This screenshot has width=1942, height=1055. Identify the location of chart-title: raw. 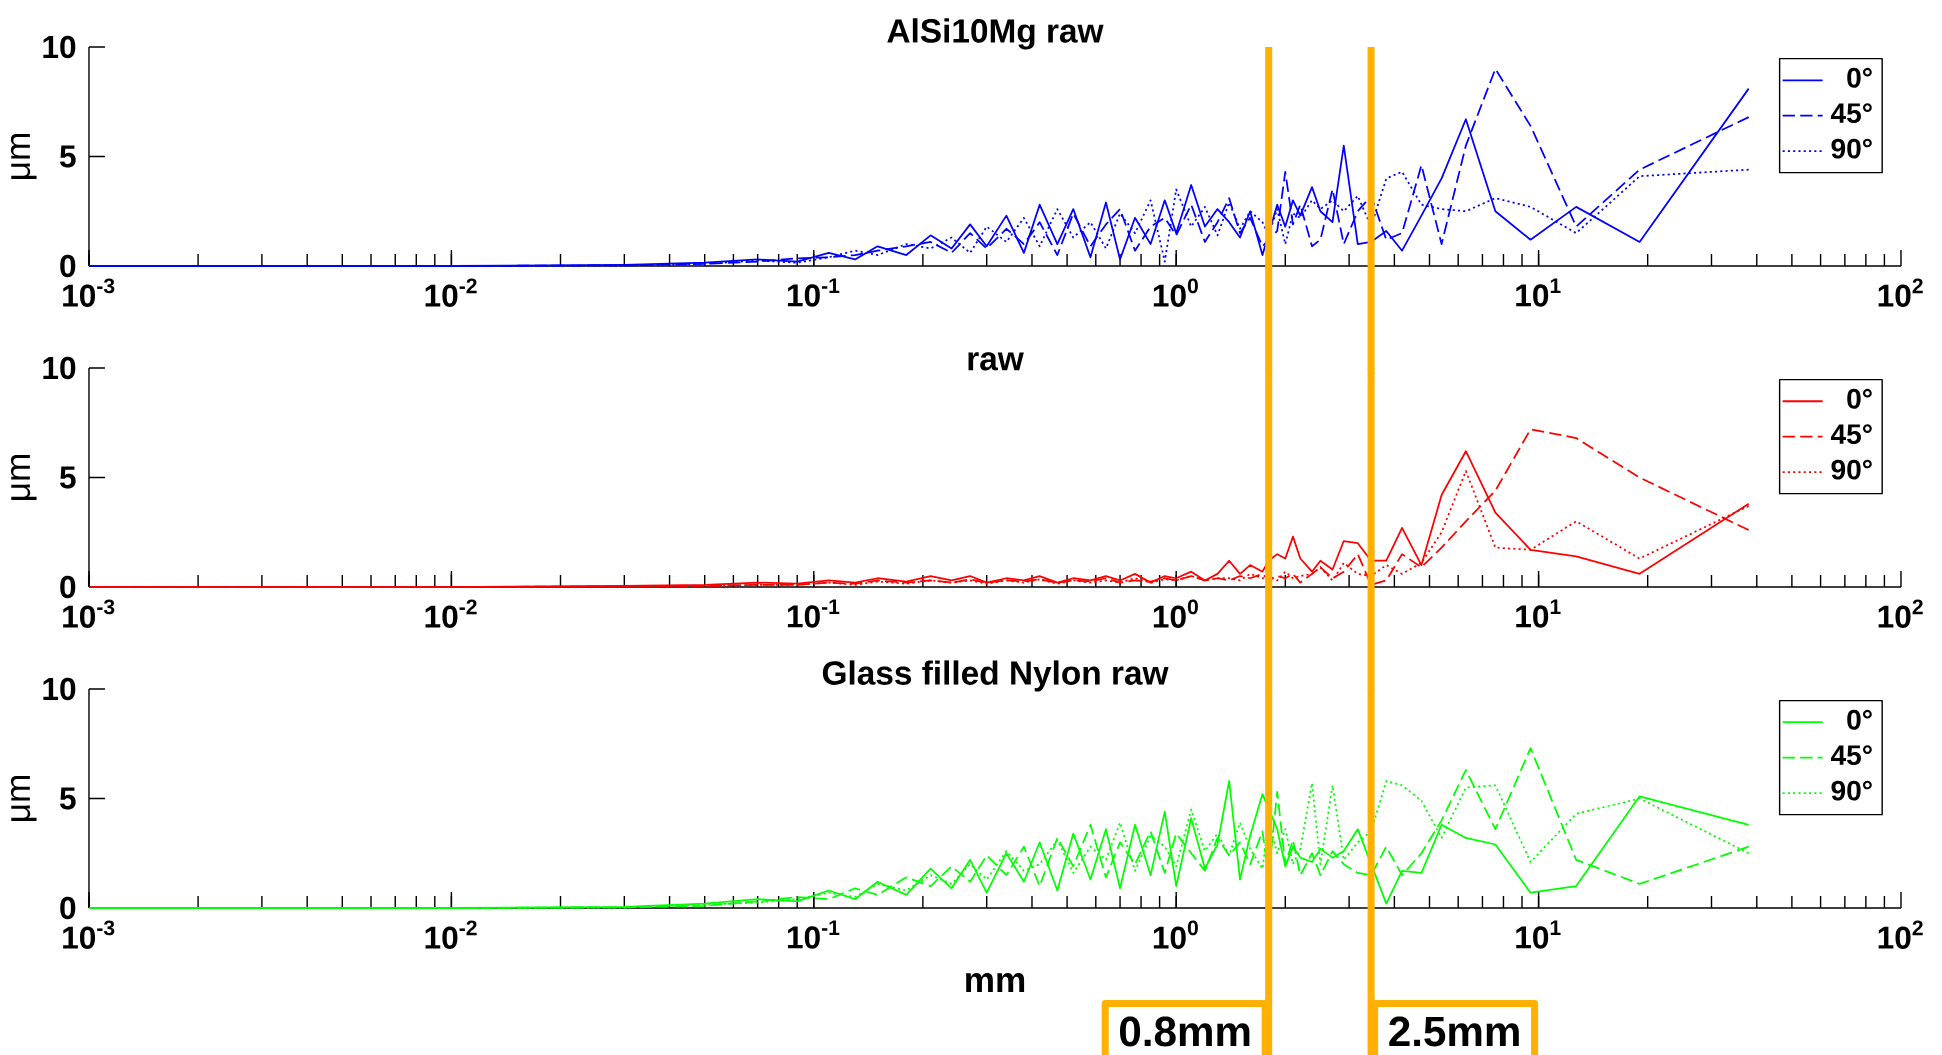
(996, 361).